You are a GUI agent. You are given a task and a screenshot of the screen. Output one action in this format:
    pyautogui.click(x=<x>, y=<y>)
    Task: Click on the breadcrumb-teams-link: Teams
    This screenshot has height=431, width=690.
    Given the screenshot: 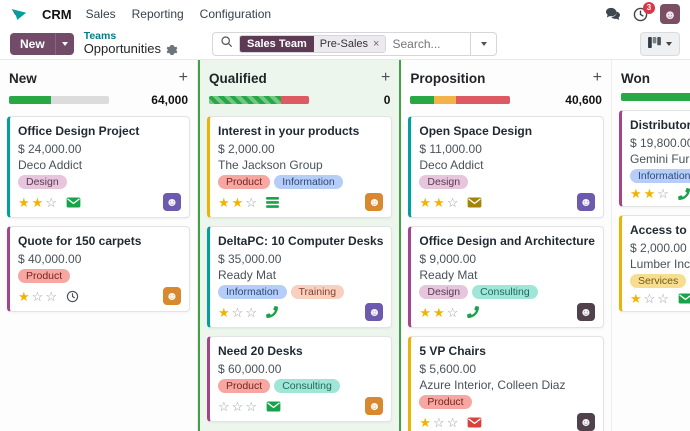 What is the action you would take?
    pyautogui.click(x=100, y=36)
    